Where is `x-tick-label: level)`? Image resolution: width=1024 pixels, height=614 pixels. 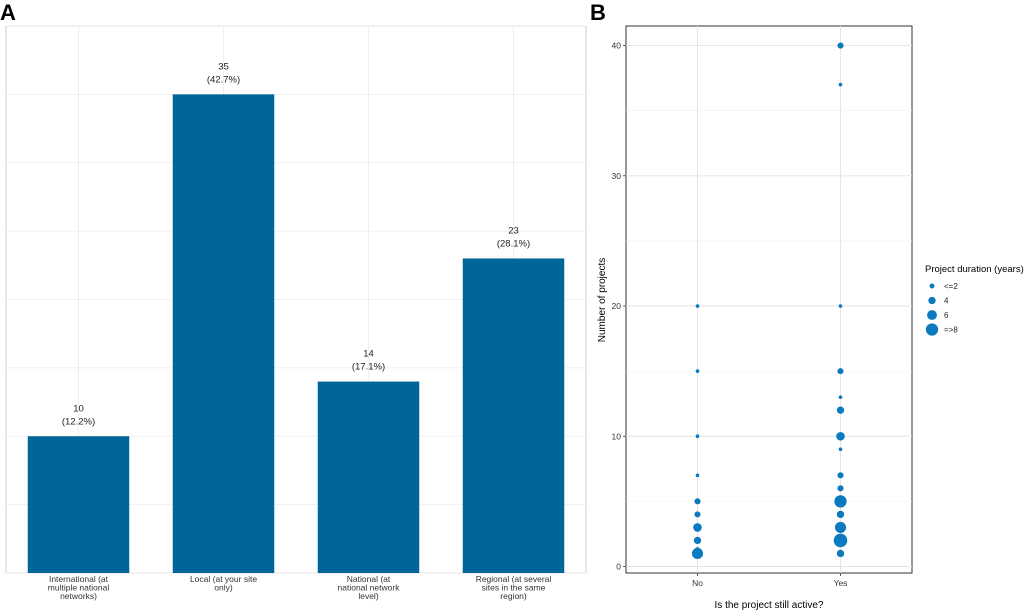
x-tick-label: level) is located at coordinates (368, 596).